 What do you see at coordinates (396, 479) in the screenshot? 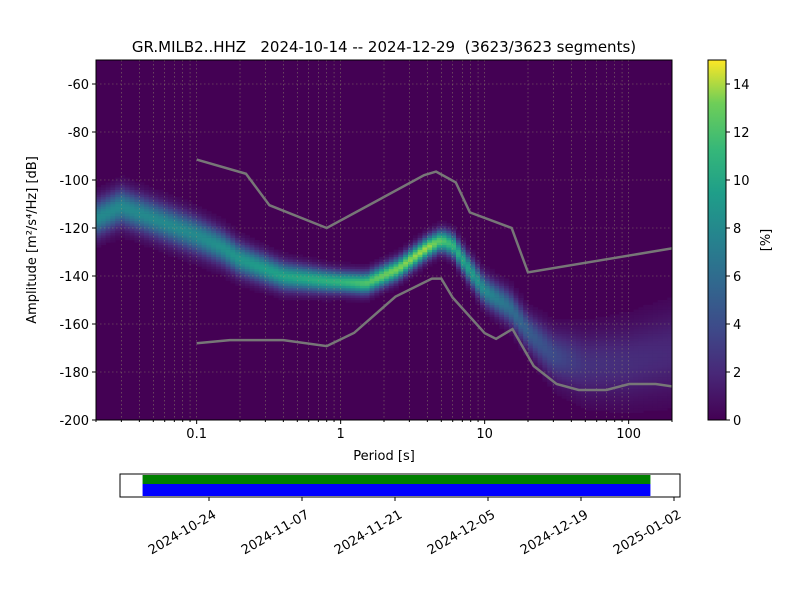
I see `coverage-used` at bounding box center [396, 479].